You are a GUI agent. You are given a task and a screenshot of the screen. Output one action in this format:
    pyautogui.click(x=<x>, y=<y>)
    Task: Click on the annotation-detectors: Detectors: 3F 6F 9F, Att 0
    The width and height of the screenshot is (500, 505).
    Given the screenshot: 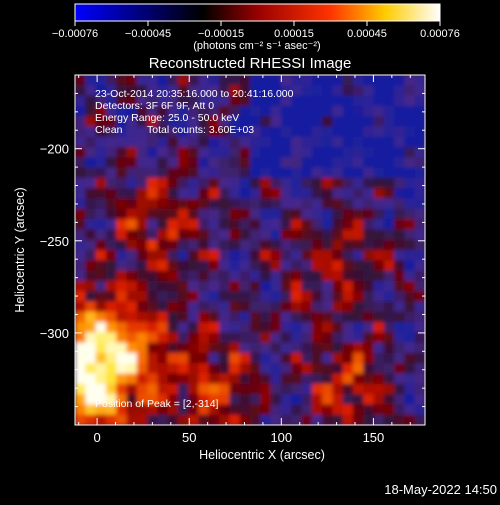 What is the action you would take?
    pyautogui.click(x=154, y=106)
    